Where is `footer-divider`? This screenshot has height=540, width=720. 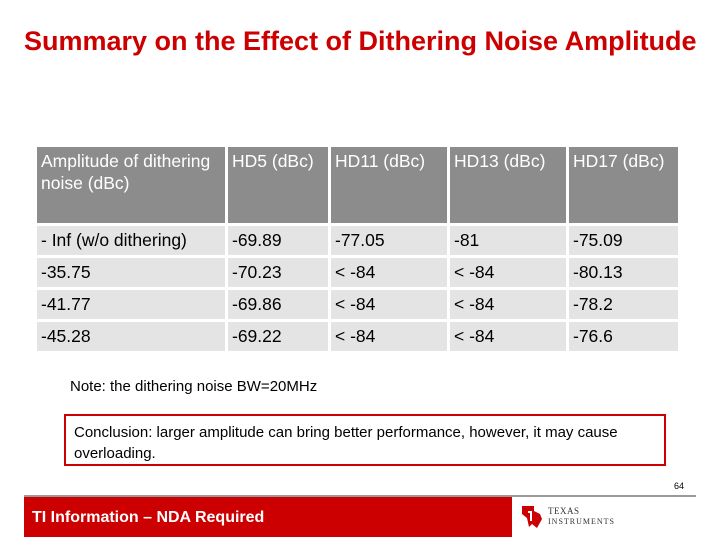 footer-divider is located at coordinates (360, 496).